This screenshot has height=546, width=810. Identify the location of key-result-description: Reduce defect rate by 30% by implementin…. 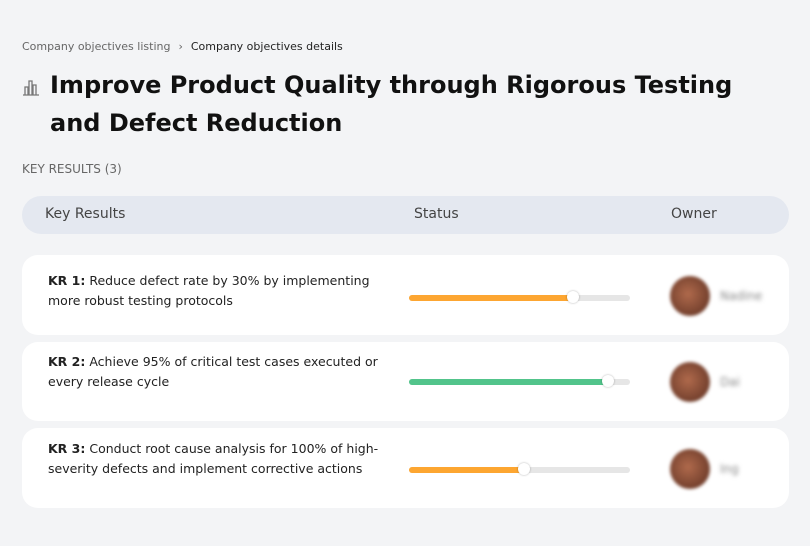
(209, 290).